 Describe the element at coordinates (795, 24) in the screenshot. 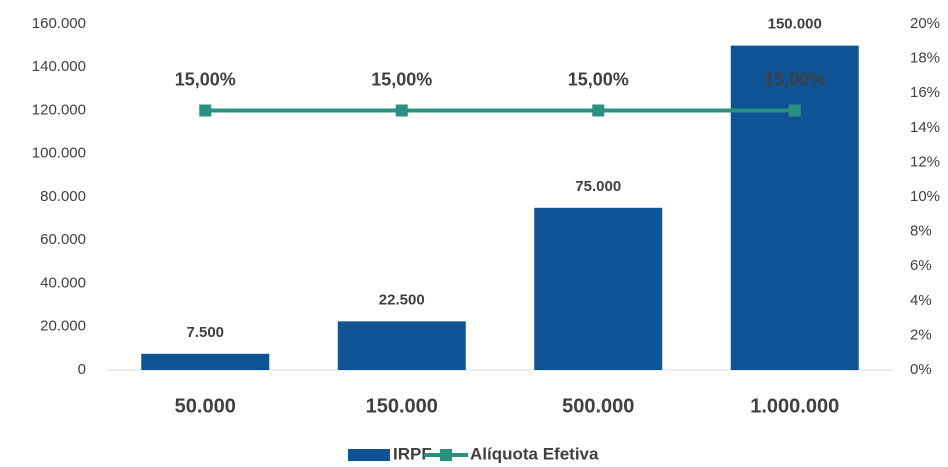

I see `data-label: 150.000` at that location.